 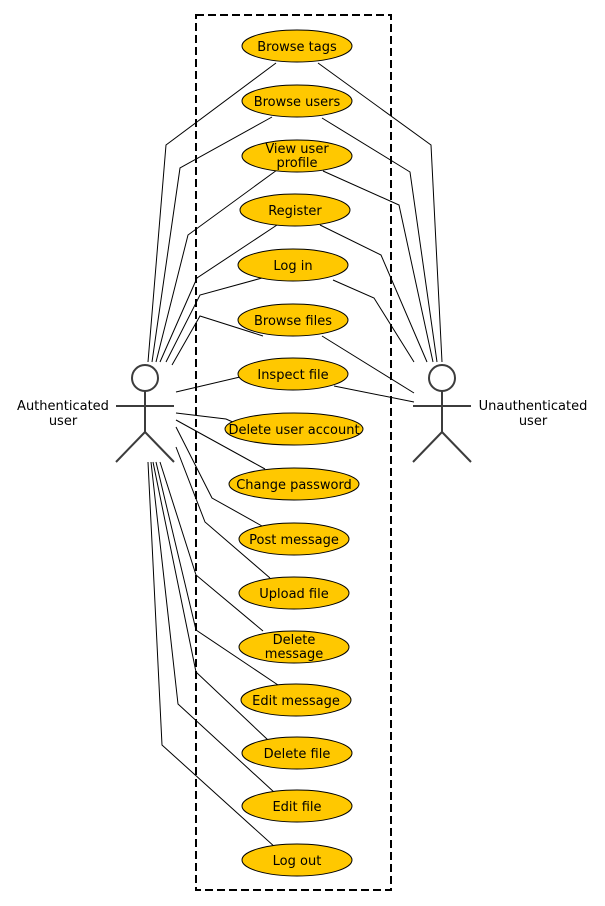 I want to click on usecase-label: Post message, so click(x=294, y=540).